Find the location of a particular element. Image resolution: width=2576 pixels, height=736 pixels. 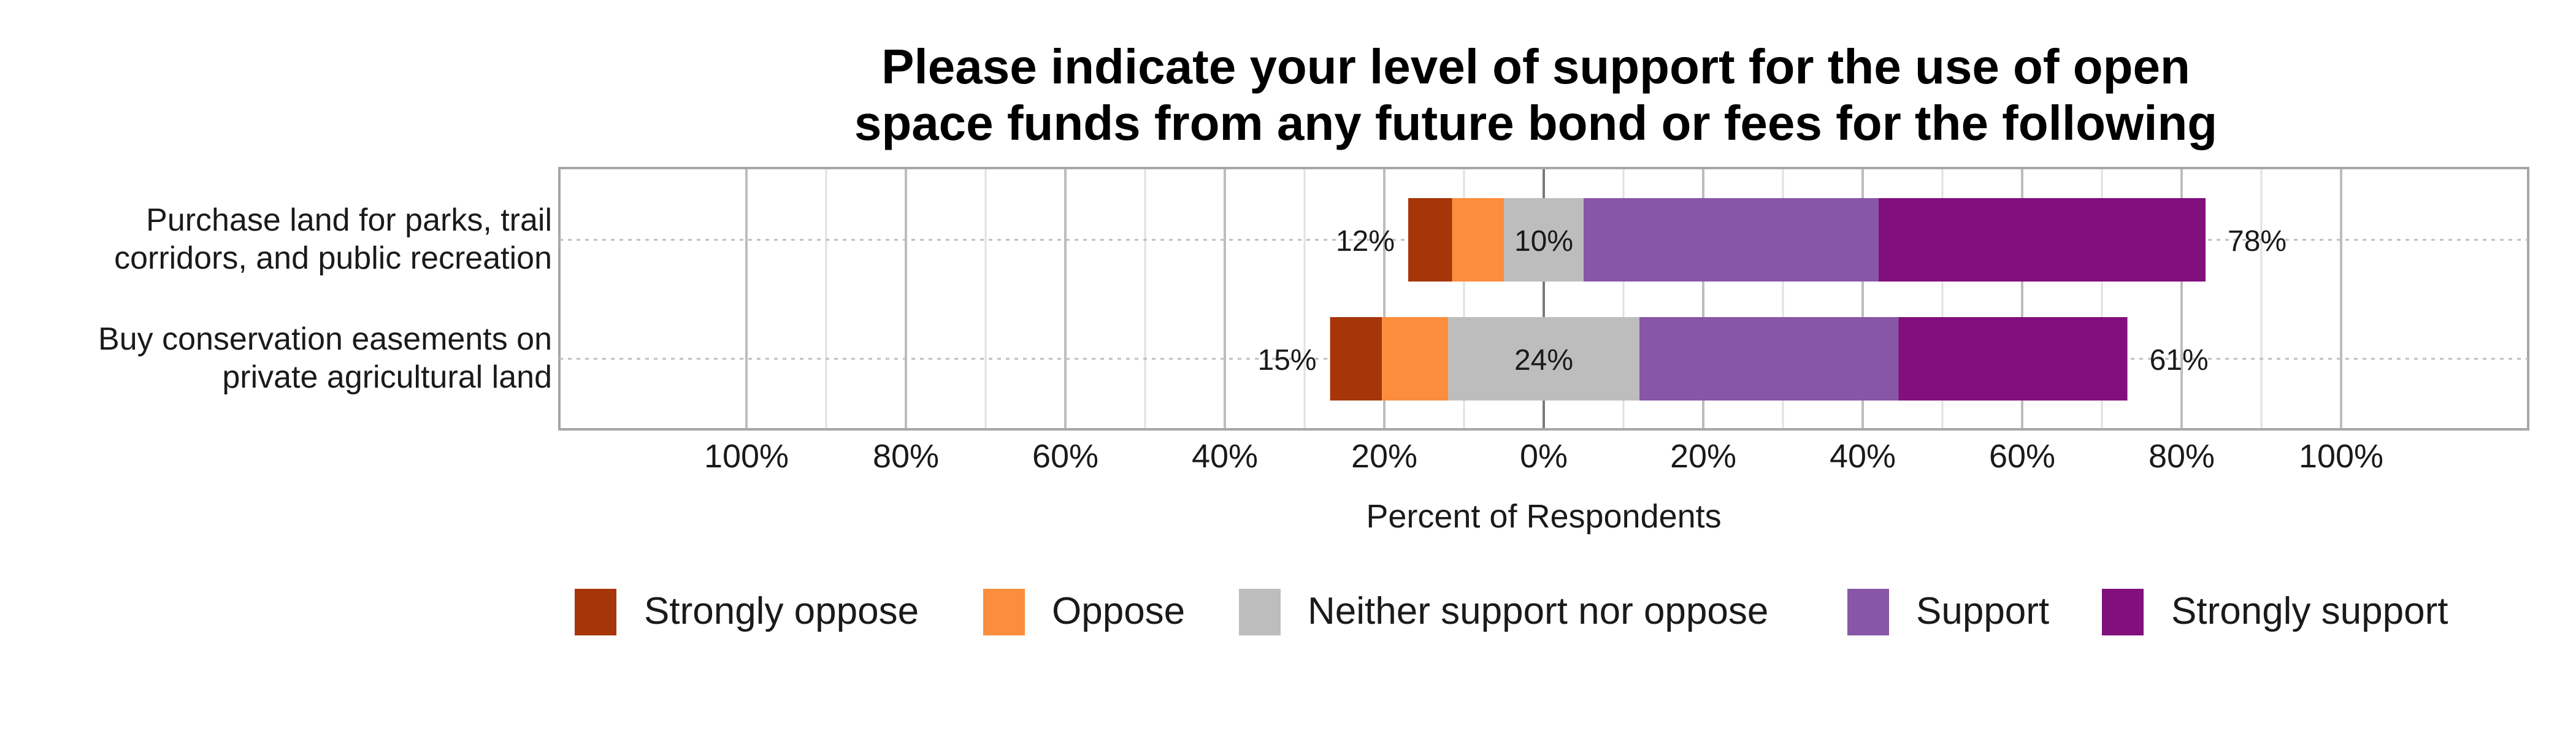

legend-swatch-support is located at coordinates (1868, 612).